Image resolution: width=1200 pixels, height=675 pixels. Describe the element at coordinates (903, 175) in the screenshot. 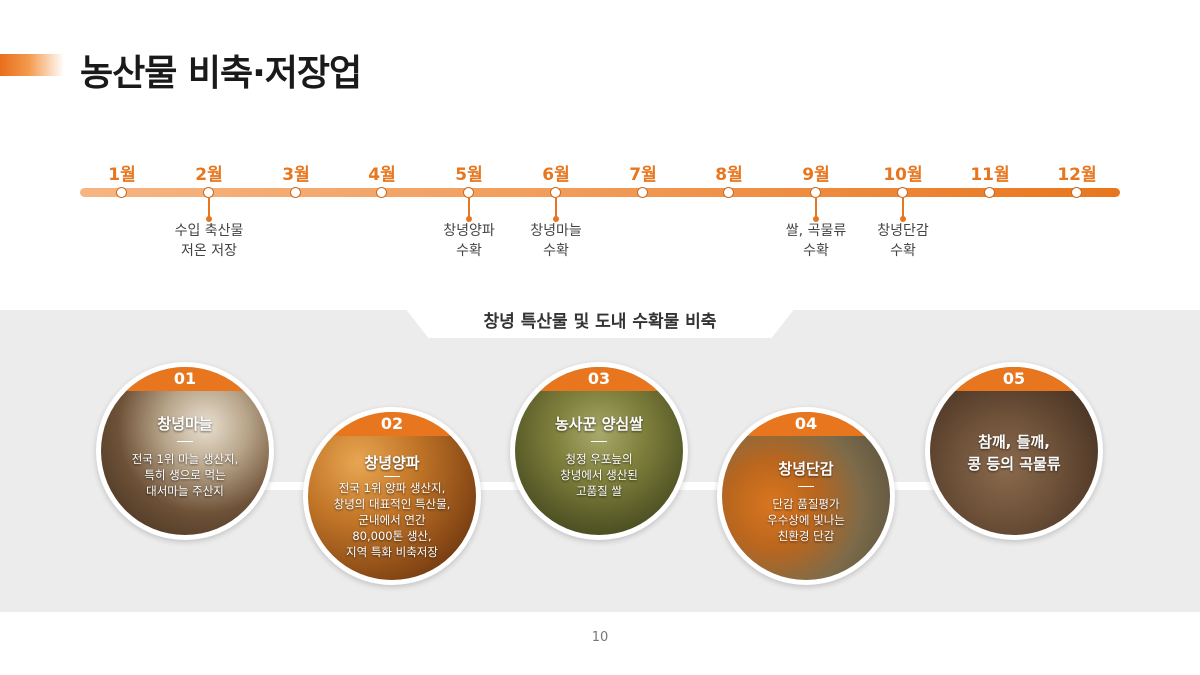

I see `month-label: 10월` at that location.